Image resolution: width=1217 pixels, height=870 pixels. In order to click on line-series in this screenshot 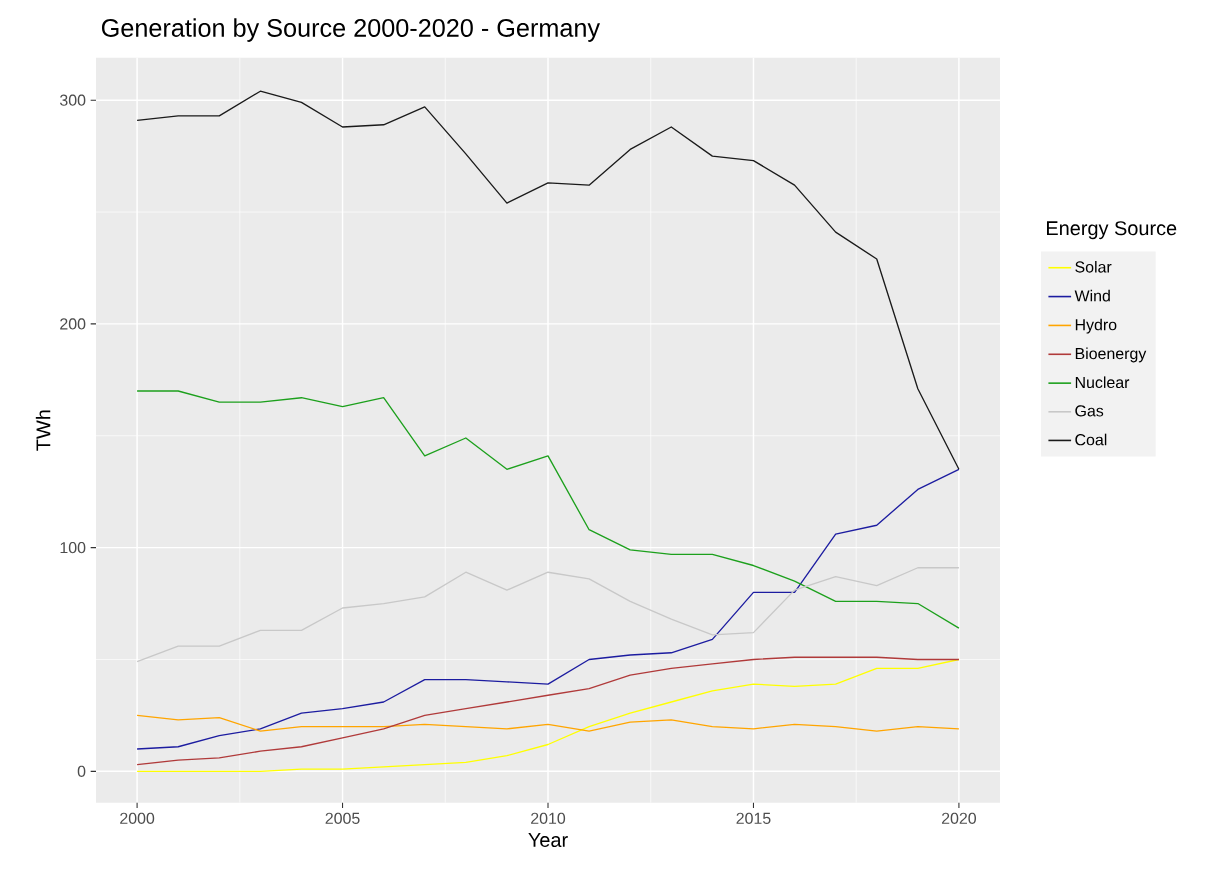, I will do `click(548, 615)`.